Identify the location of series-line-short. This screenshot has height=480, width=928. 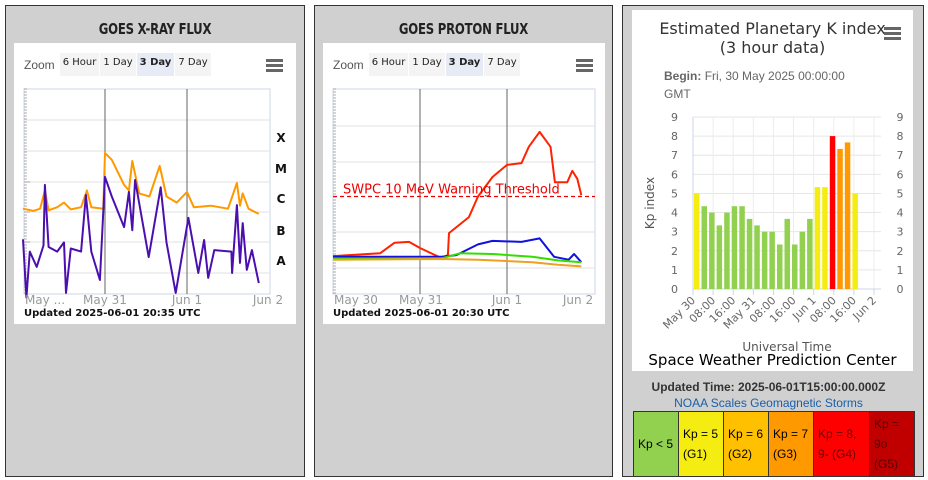
(141, 237).